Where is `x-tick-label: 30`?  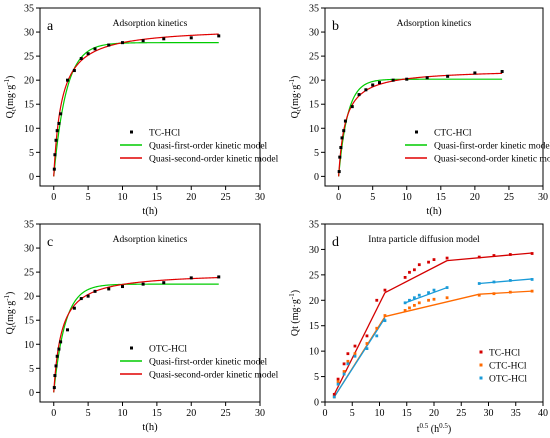
x-tick-label: 30 is located at coordinates (543, 197).